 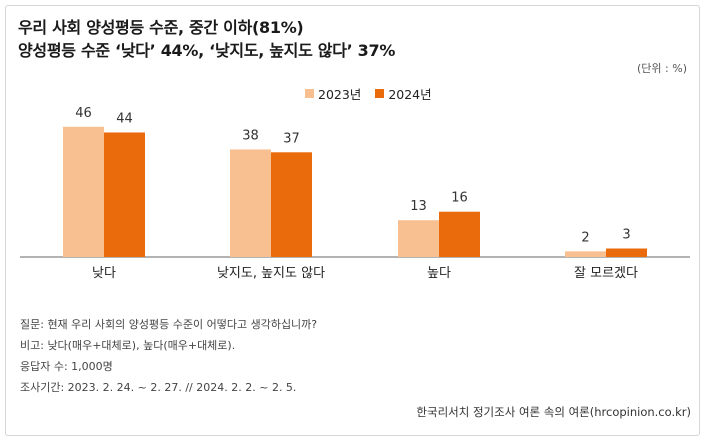 What do you see at coordinates (207, 50) in the screenshot?
I see `chart-subtitle: 양성평등 수준 ‘낮다’ 44%, ‘낮지도, 높지도 않다’ 37%` at bounding box center [207, 50].